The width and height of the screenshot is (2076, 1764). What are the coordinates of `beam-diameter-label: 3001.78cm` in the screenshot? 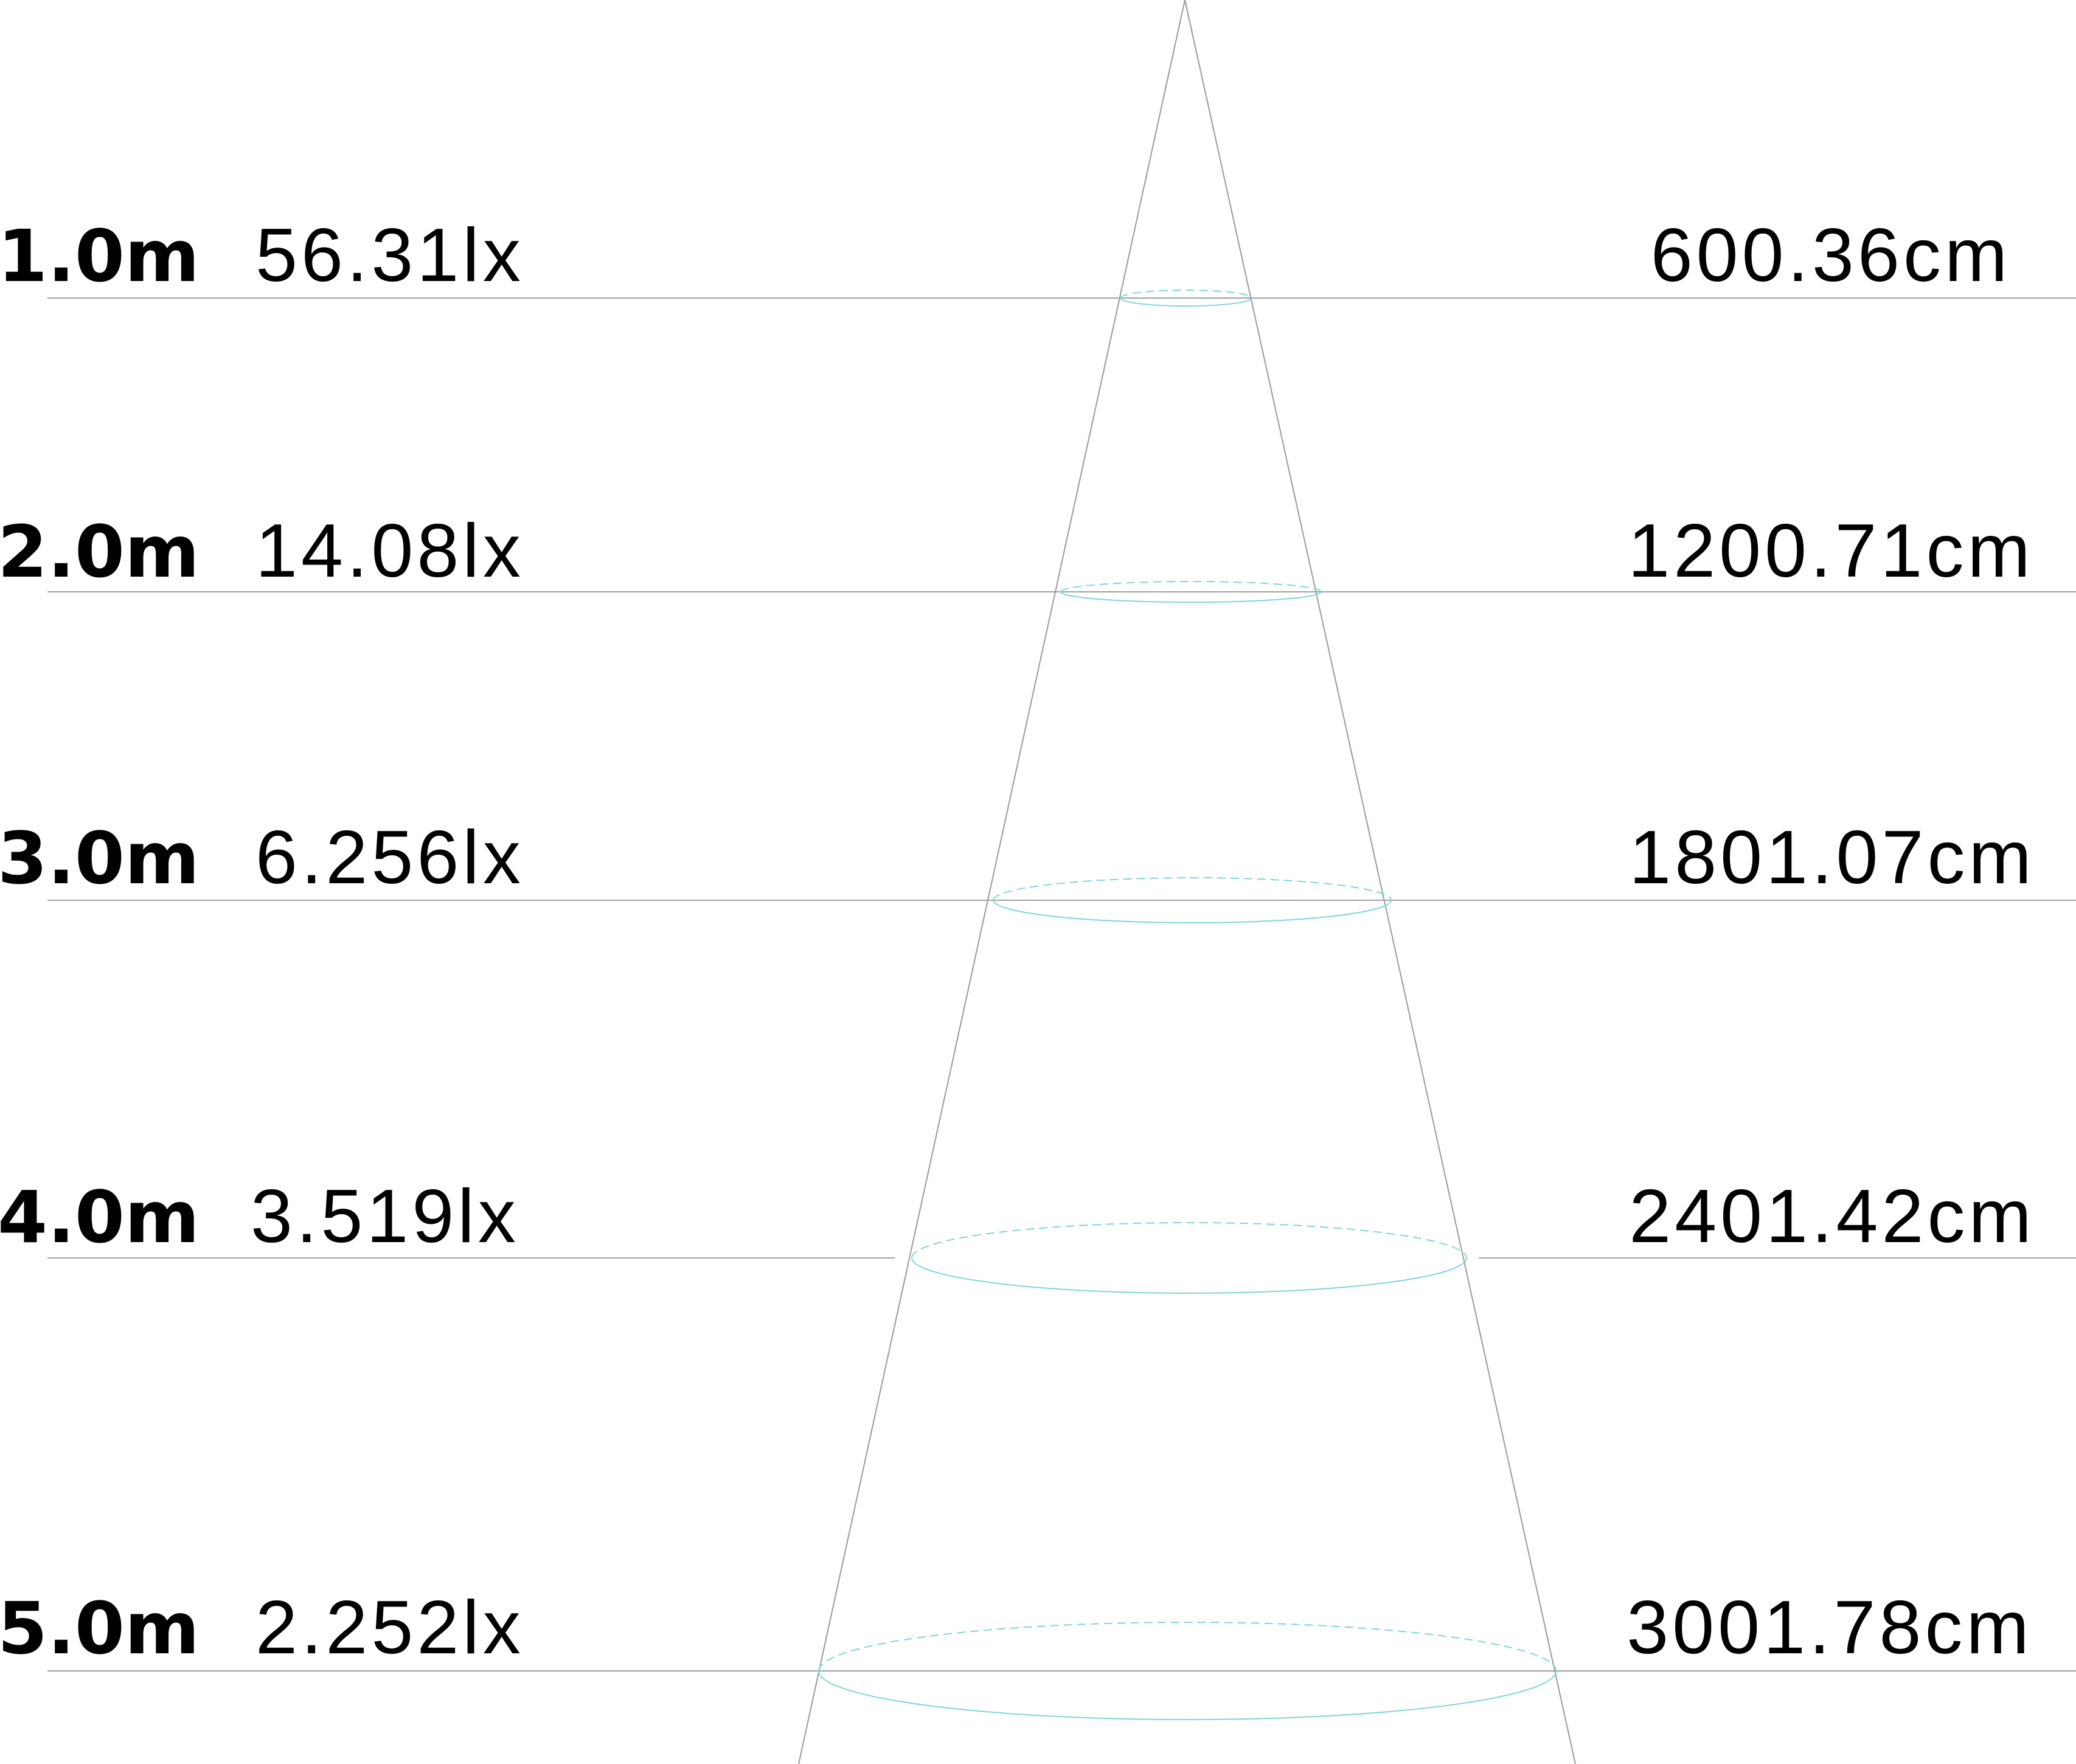 It's located at (1829, 1628).